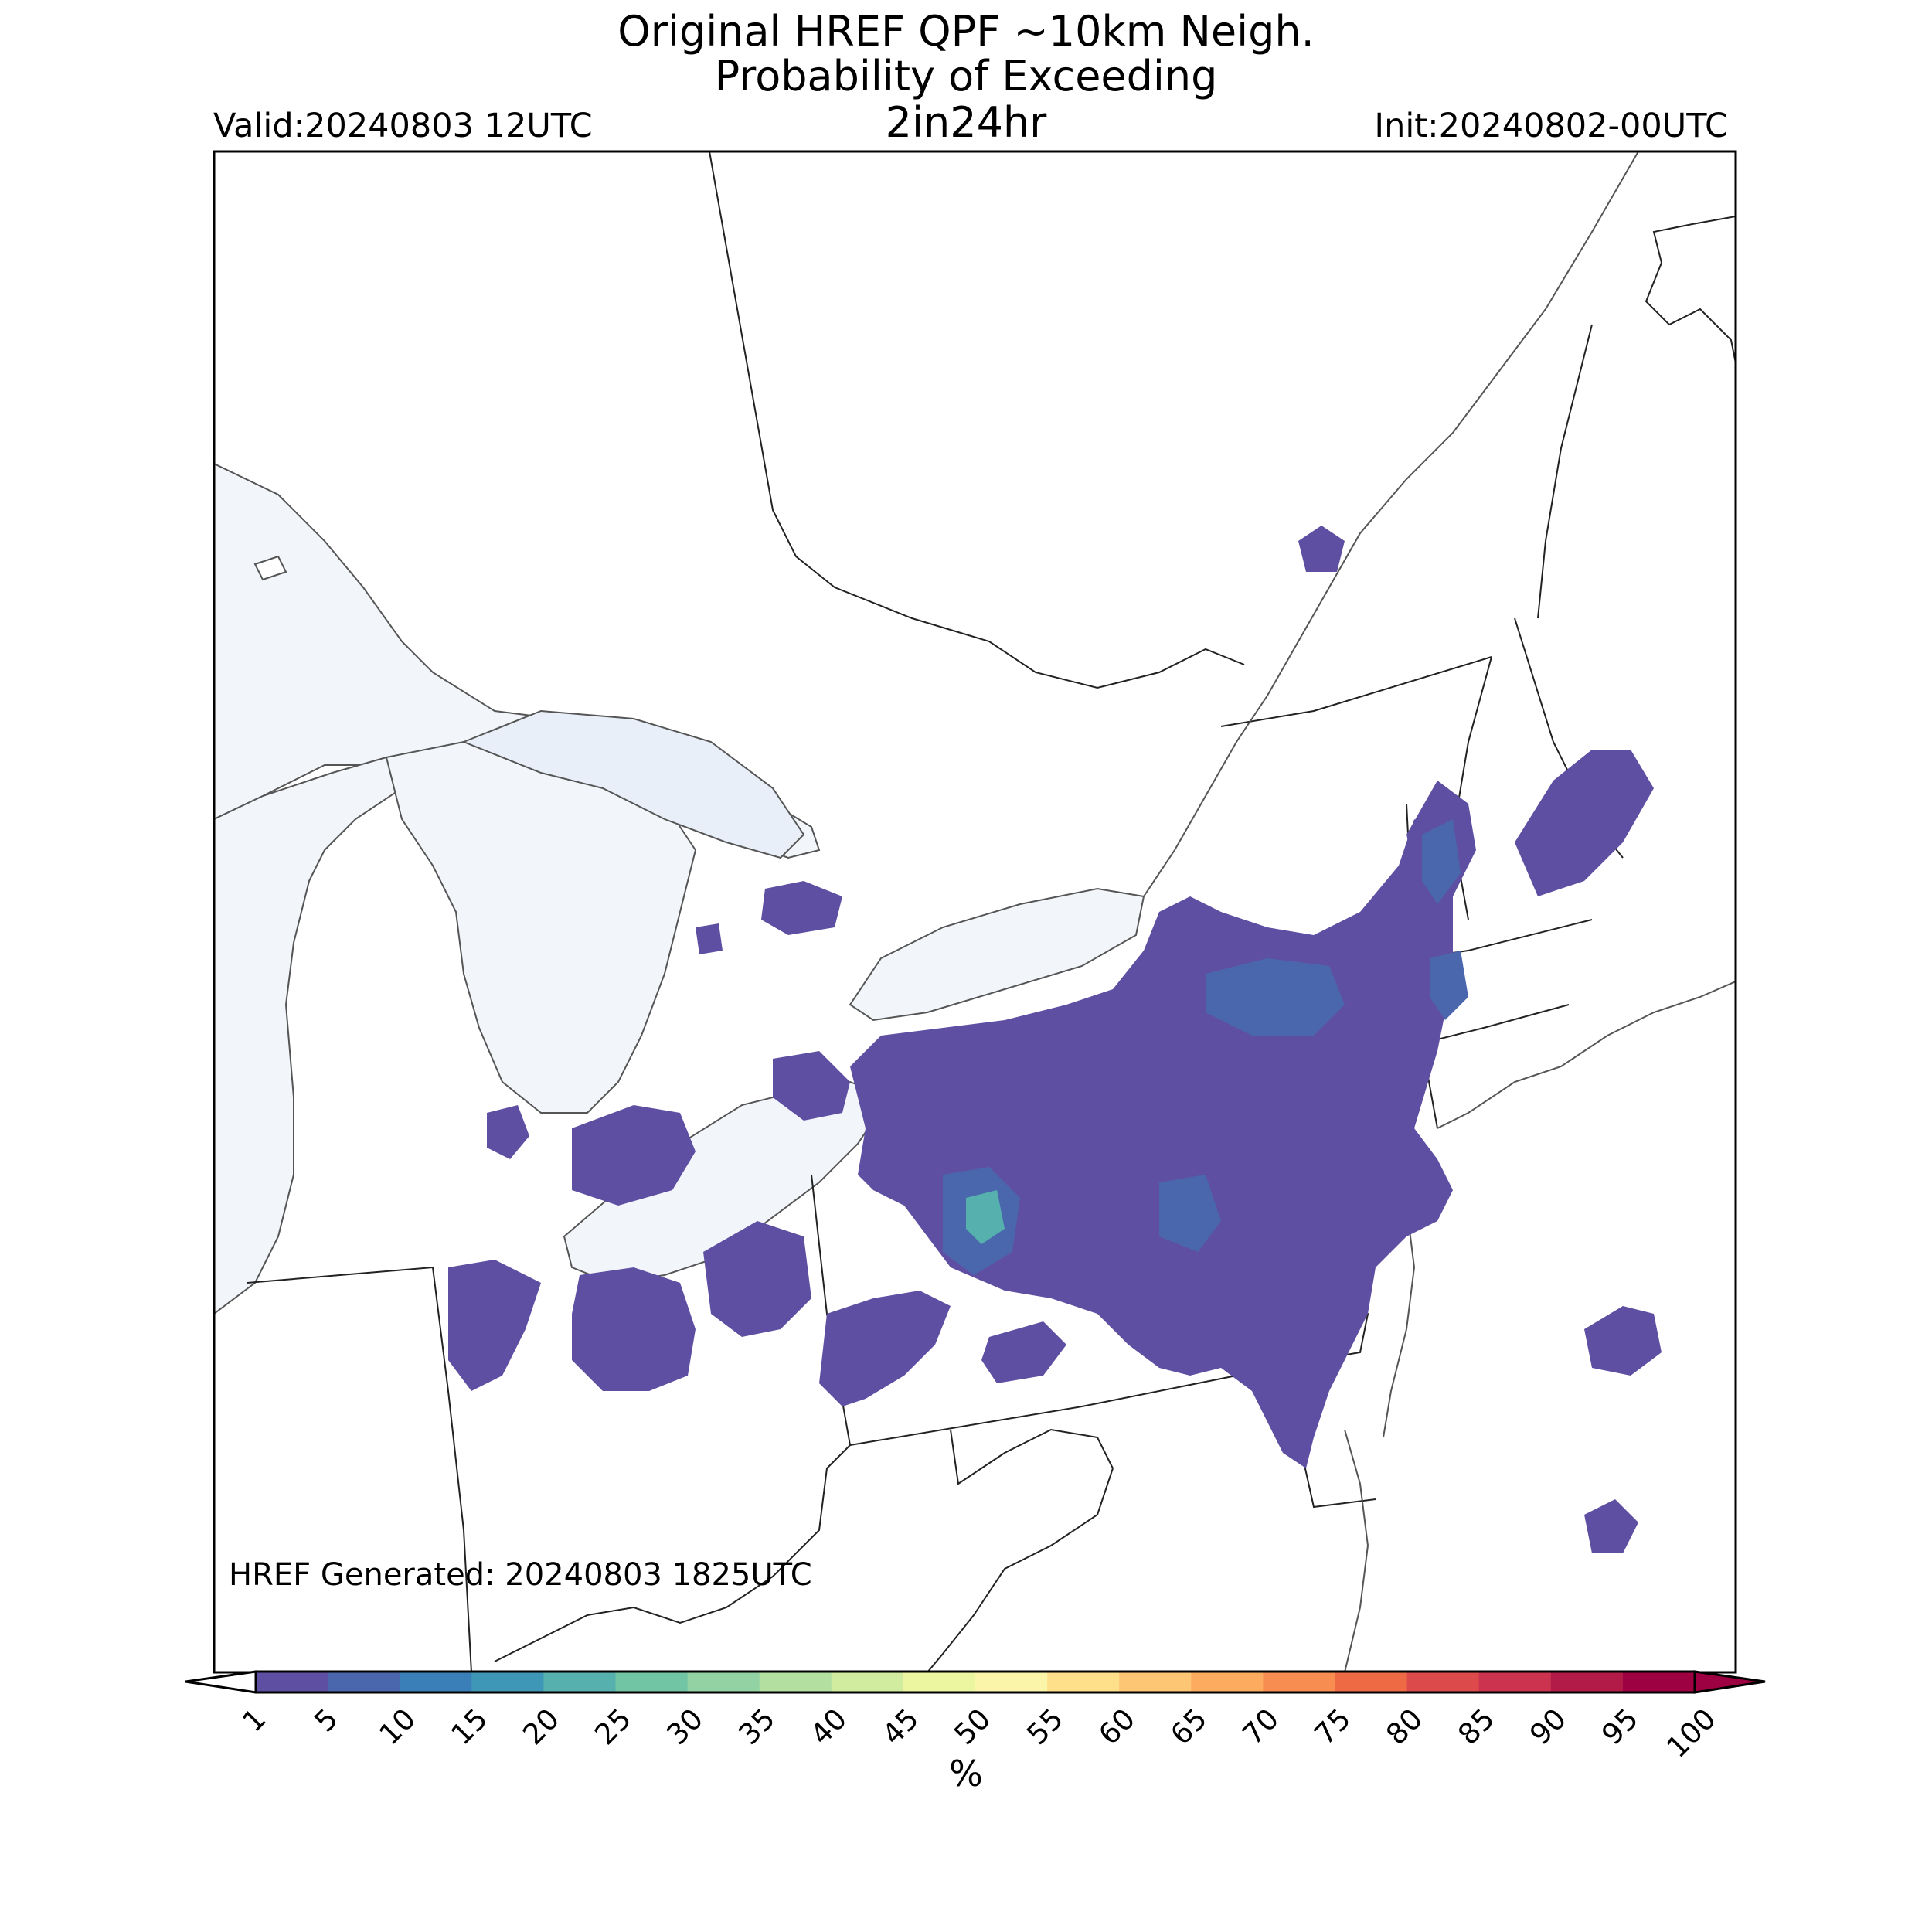 The height and width of the screenshot is (1932, 1932). What do you see at coordinates (1399, 1321) in the screenshot?
I see `nj-coast` at bounding box center [1399, 1321].